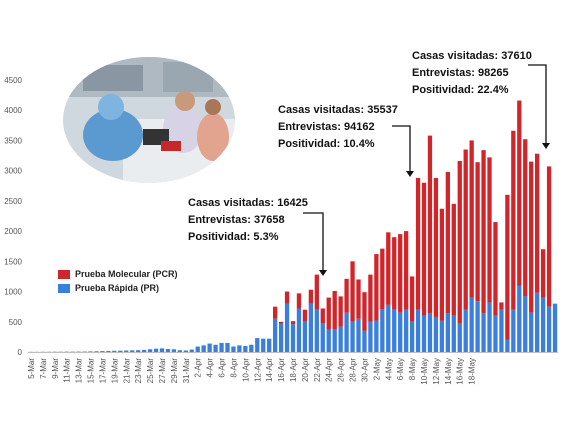  Describe the element at coordinates (118, 274) in the screenshot. I see `legend-item-pcr: Prueba Molecular (PCR)` at that location.